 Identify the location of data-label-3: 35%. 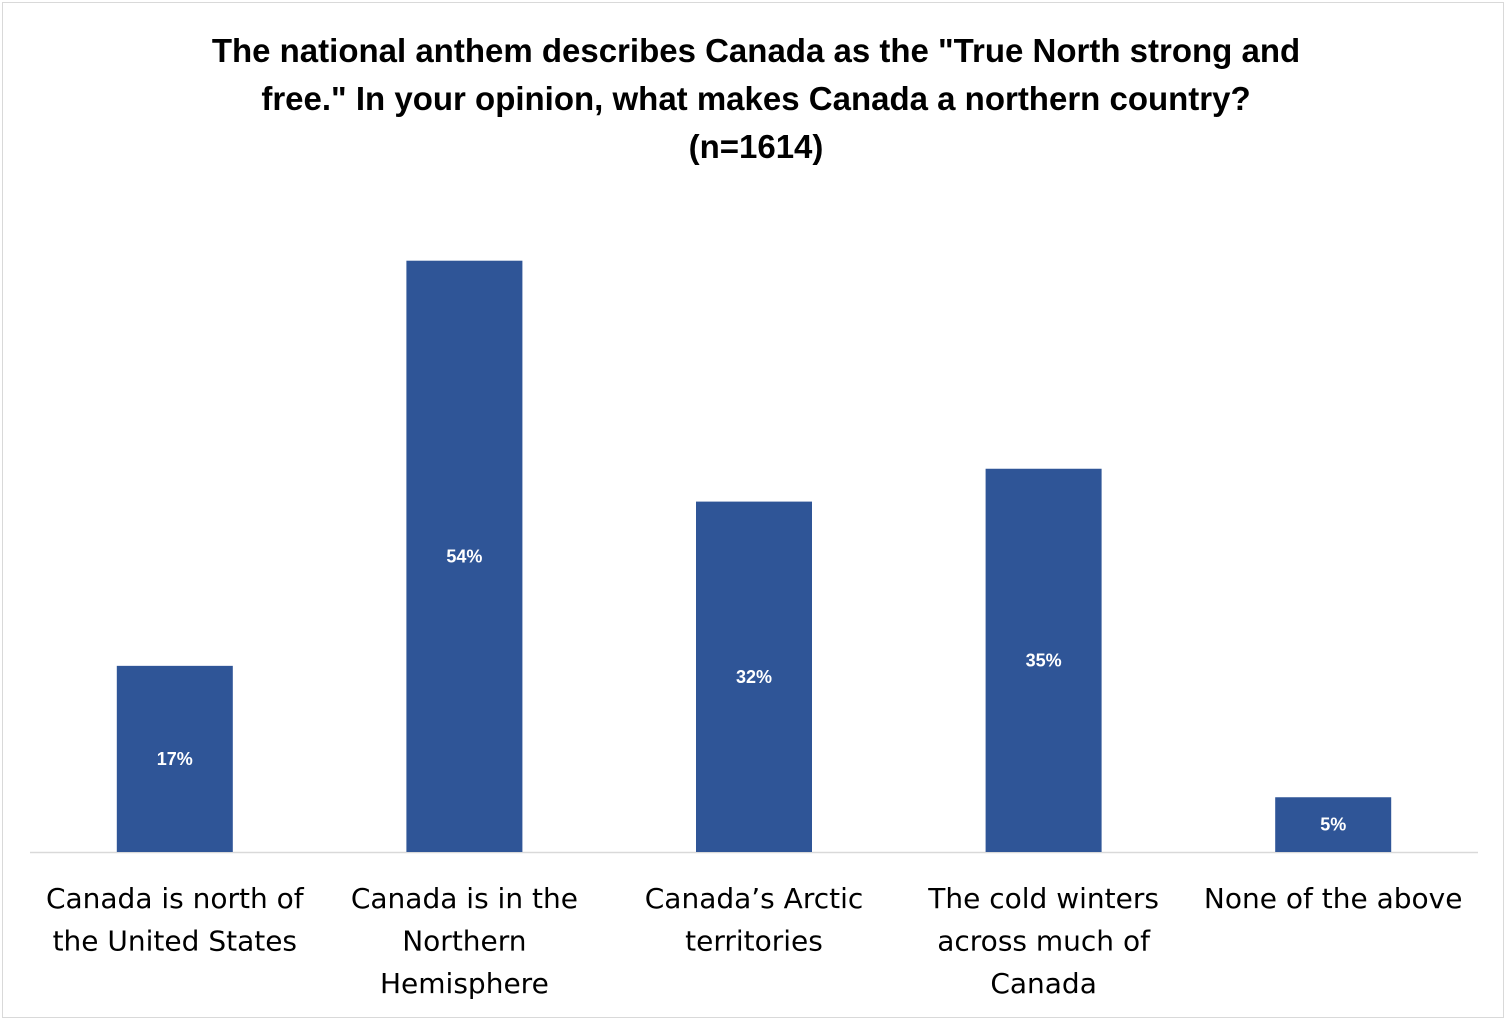
(1044, 660).